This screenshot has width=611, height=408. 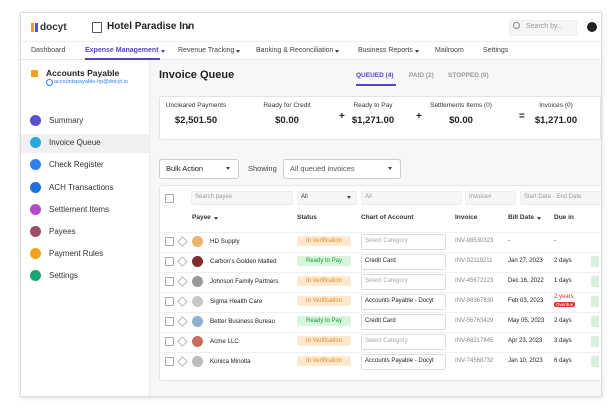 I want to click on due-in: 3 days, so click(x=563, y=341).